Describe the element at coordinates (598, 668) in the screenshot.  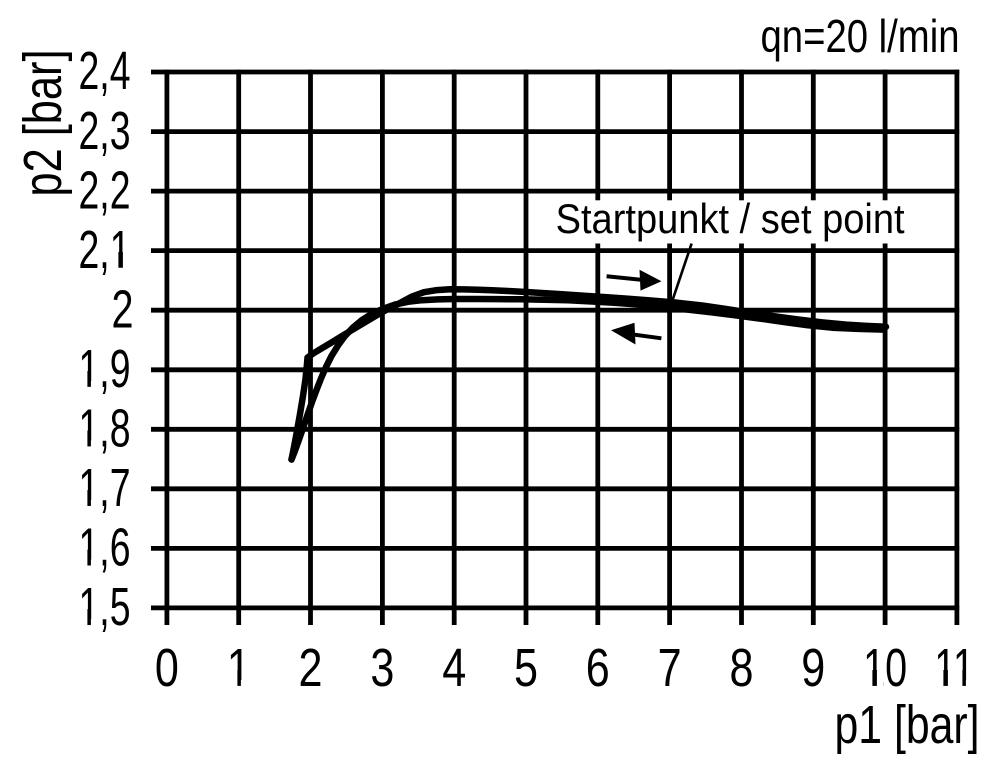
I see `svg-text: 6` at that location.